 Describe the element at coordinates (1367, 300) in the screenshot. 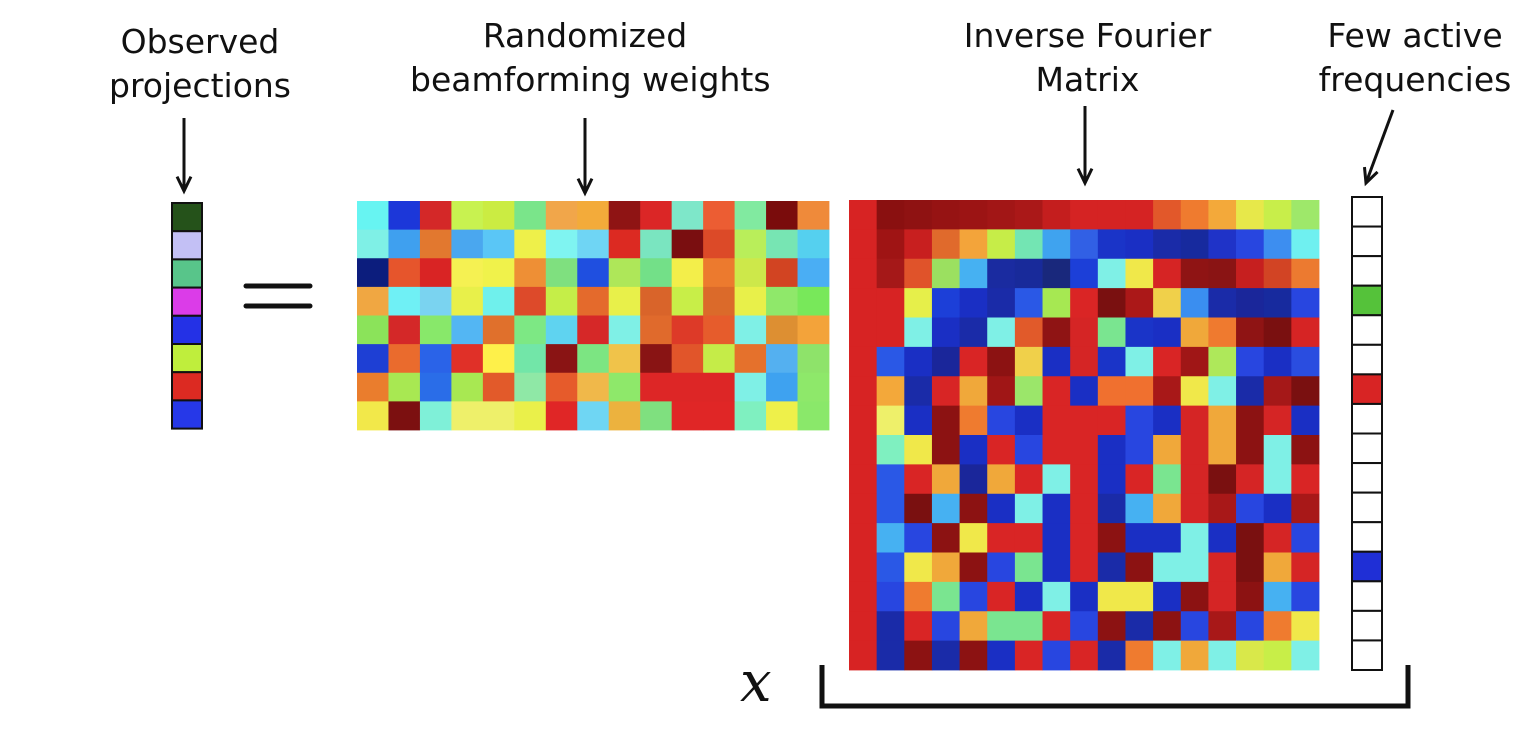

I see `frequency-vector-active-cell` at that location.